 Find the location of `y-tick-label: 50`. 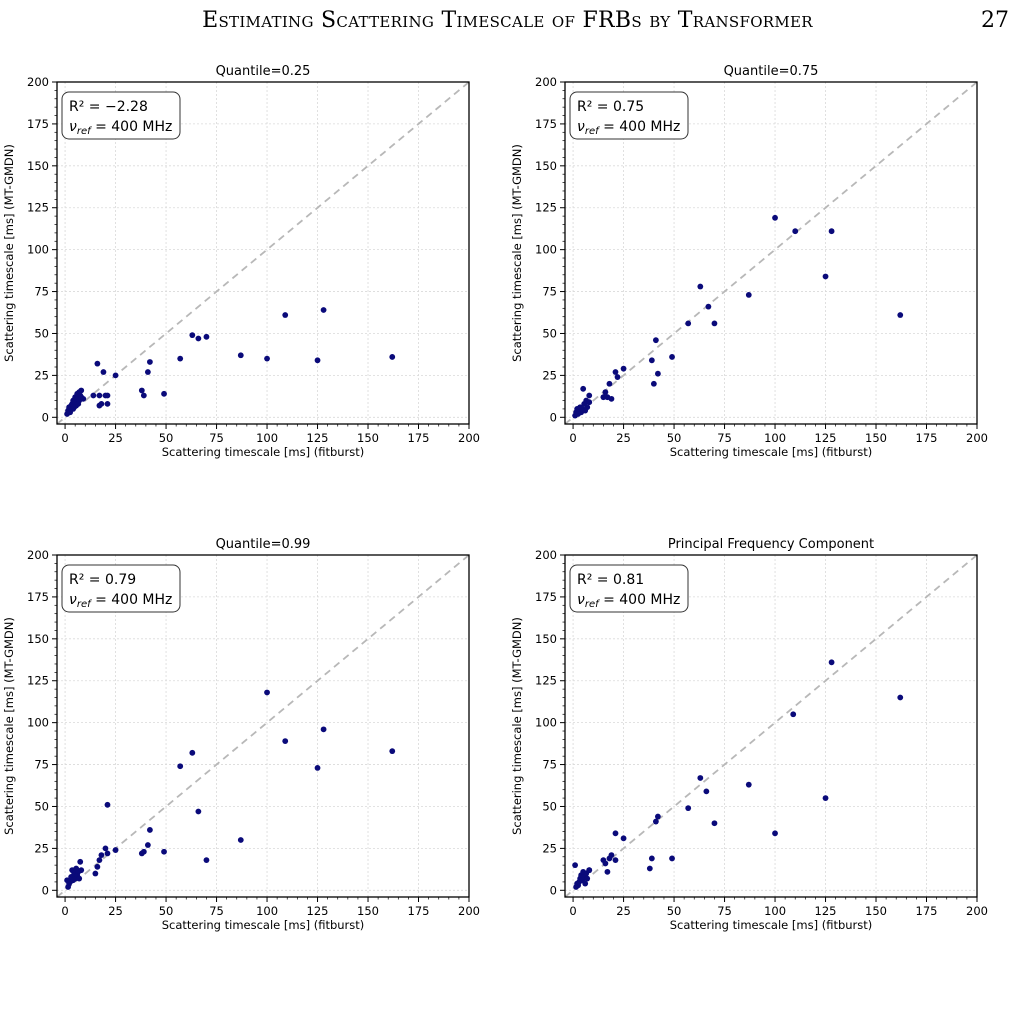

y-tick-label: 50 is located at coordinates (549, 806).